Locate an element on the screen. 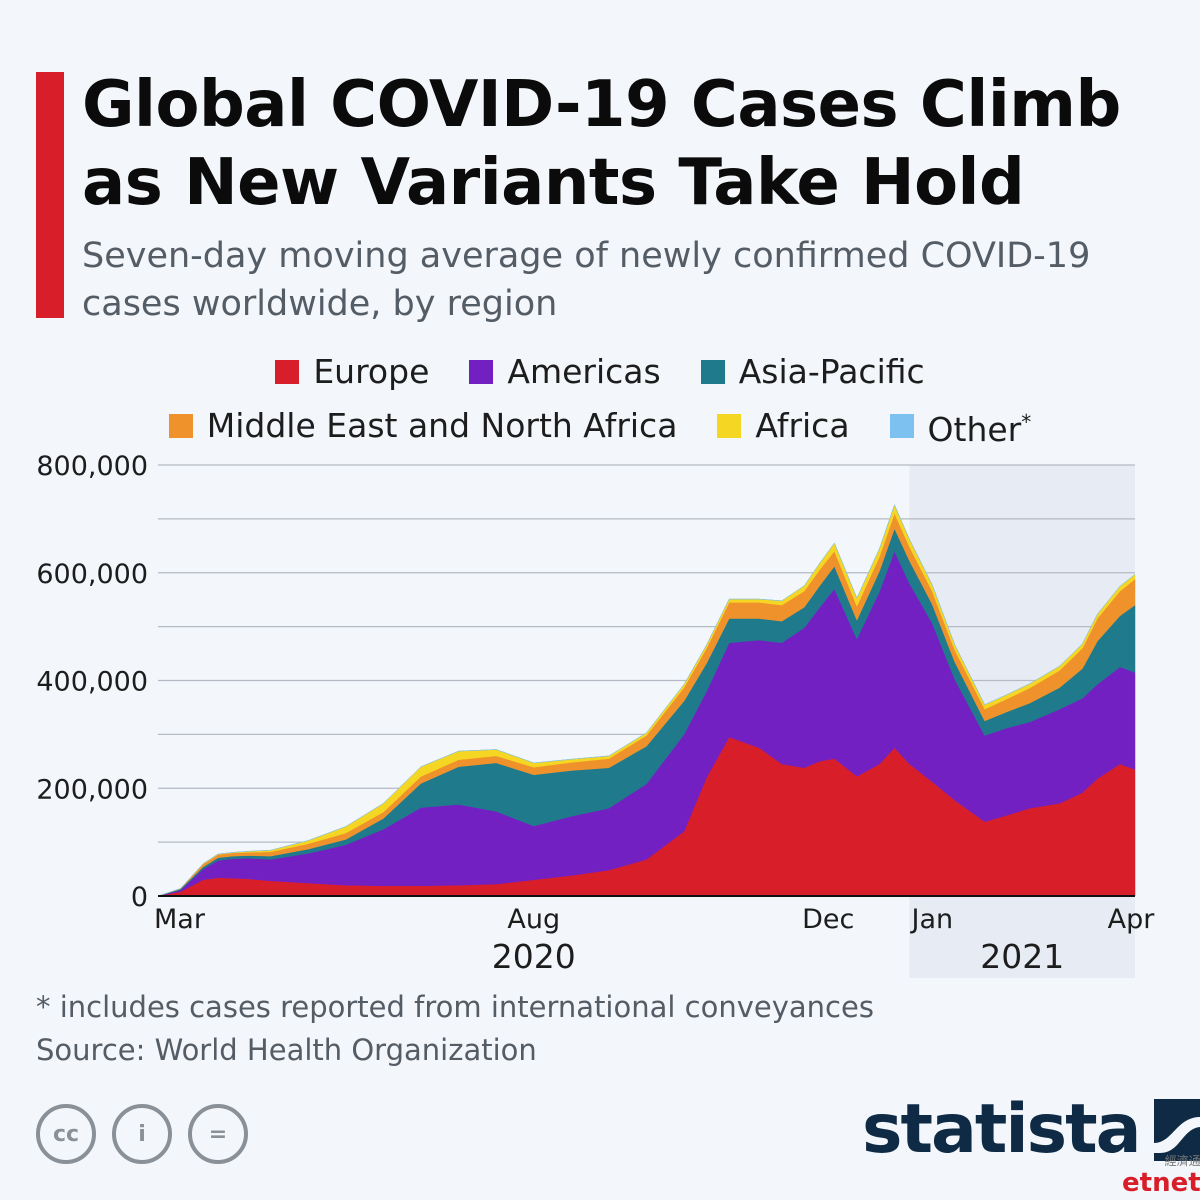  watermark-en: etnet is located at coordinates (1161, 1183).